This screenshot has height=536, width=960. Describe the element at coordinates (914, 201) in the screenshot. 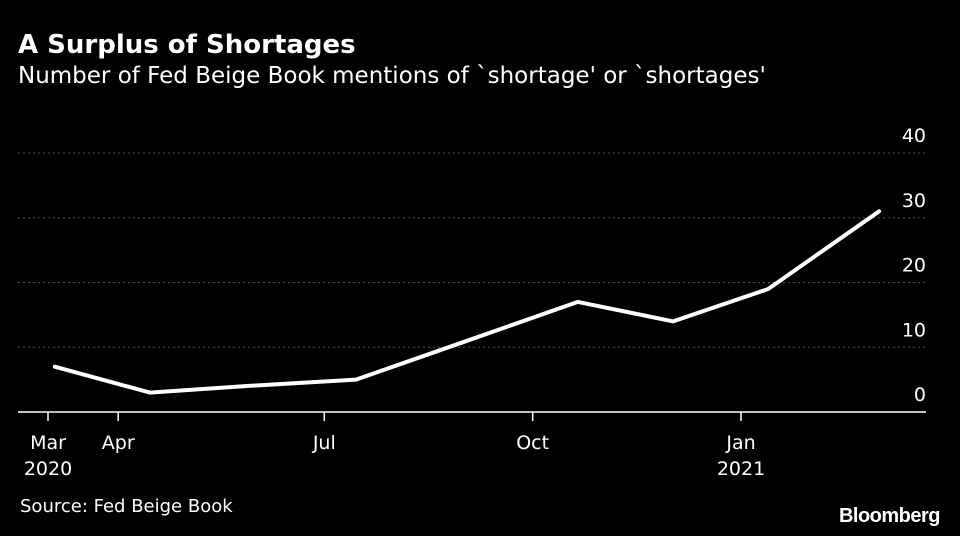

I see `y-tick-label: 30` at that location.